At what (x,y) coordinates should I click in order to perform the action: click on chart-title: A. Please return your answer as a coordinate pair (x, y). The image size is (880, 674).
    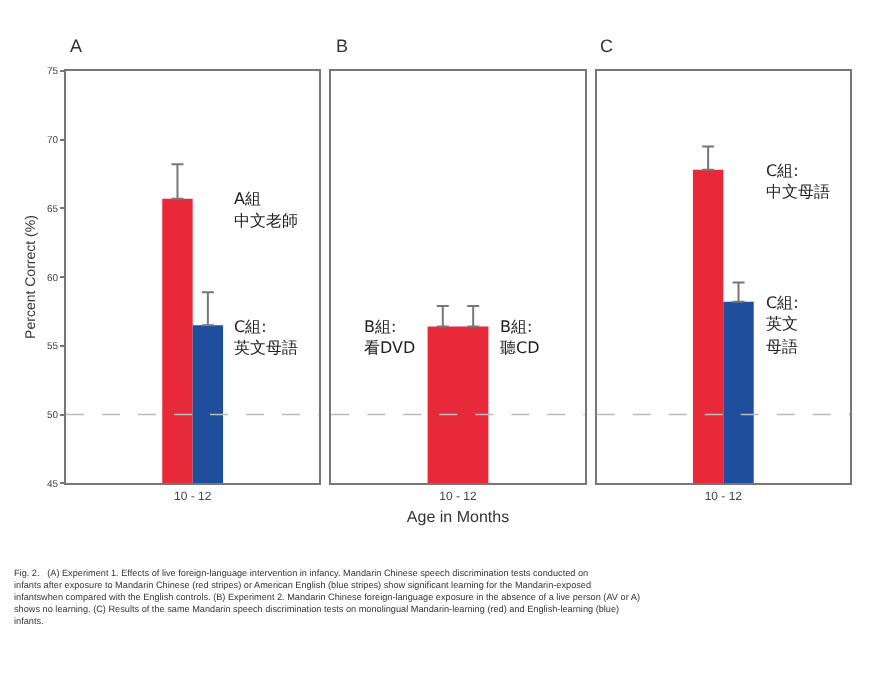
    Looking at the image, I should click on (76, 46).